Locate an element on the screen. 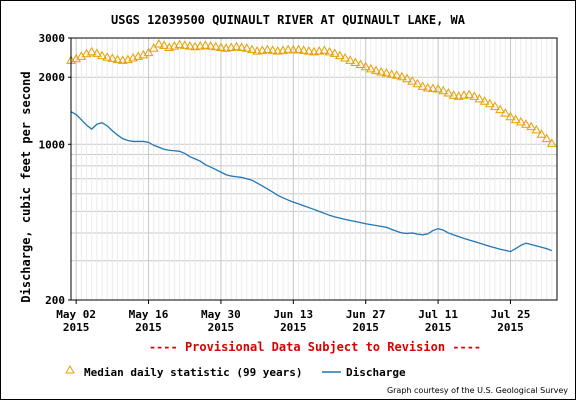 The width and height of the screenshot is (576, 400). x-tick-label: Jul 25 is located at coordinates (511, 314).